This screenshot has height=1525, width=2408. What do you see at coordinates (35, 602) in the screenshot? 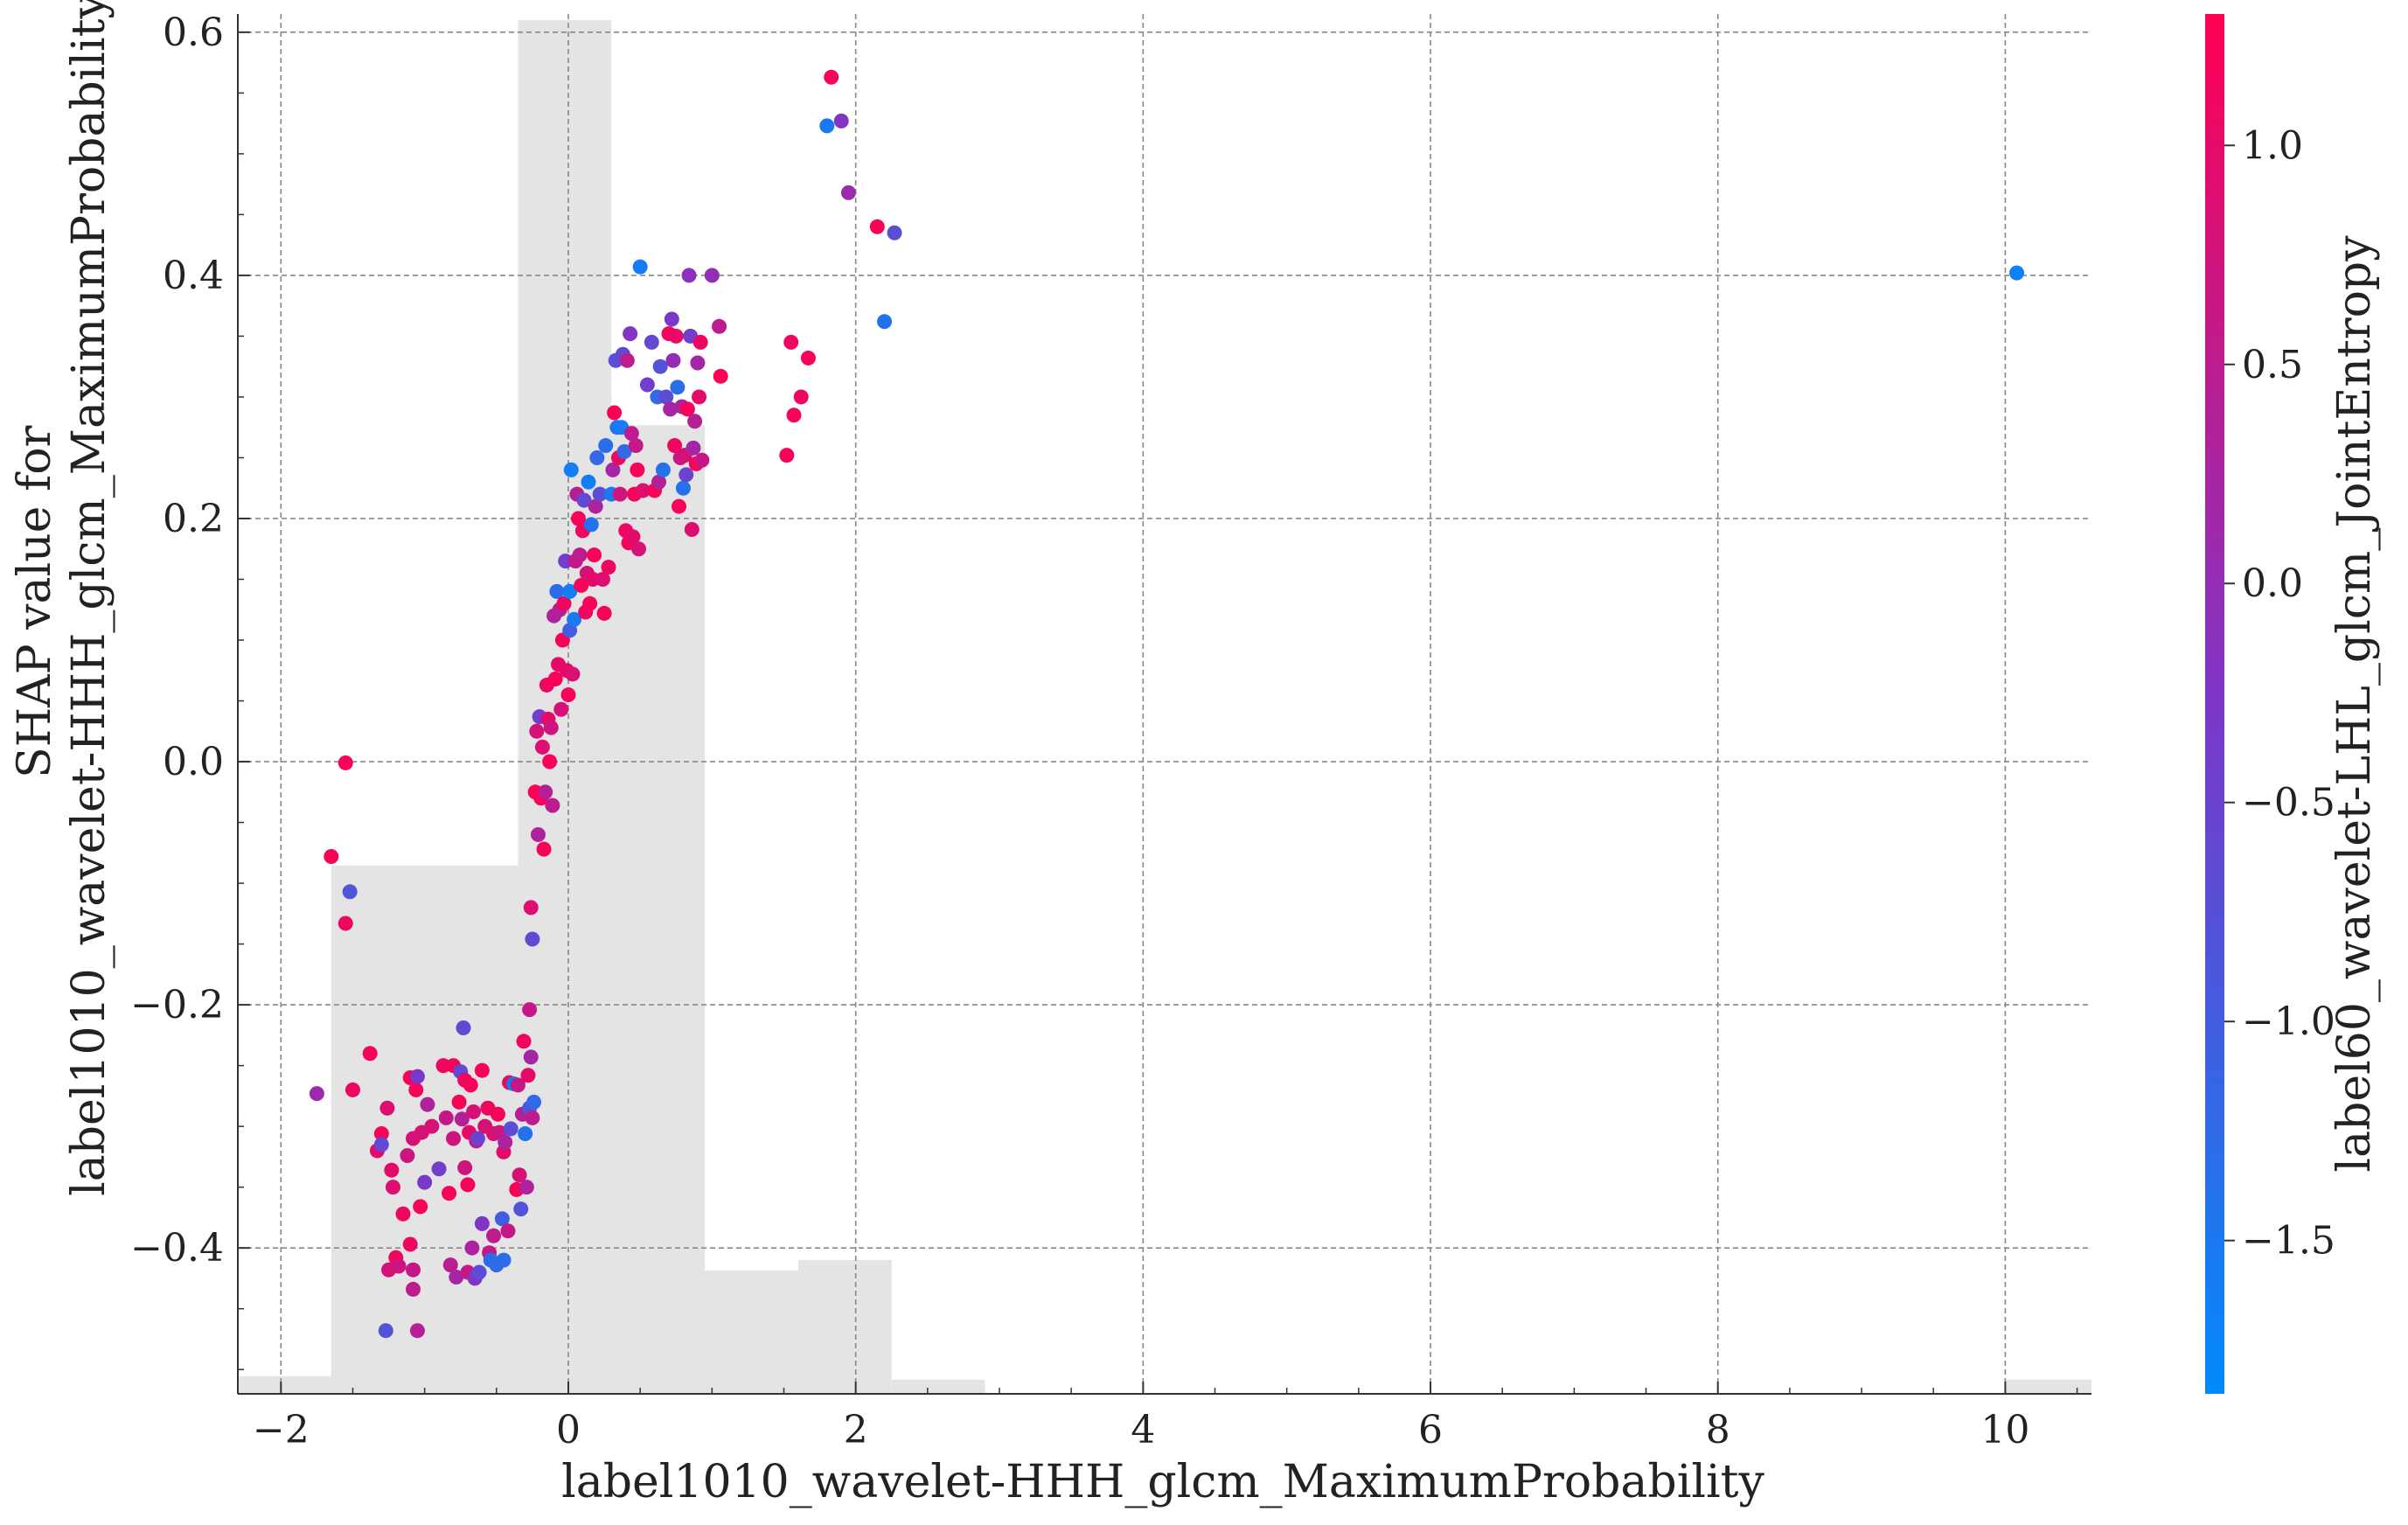
I see `y-axis-label-line-1: SHAP value for` at bounding box center [35, 602].